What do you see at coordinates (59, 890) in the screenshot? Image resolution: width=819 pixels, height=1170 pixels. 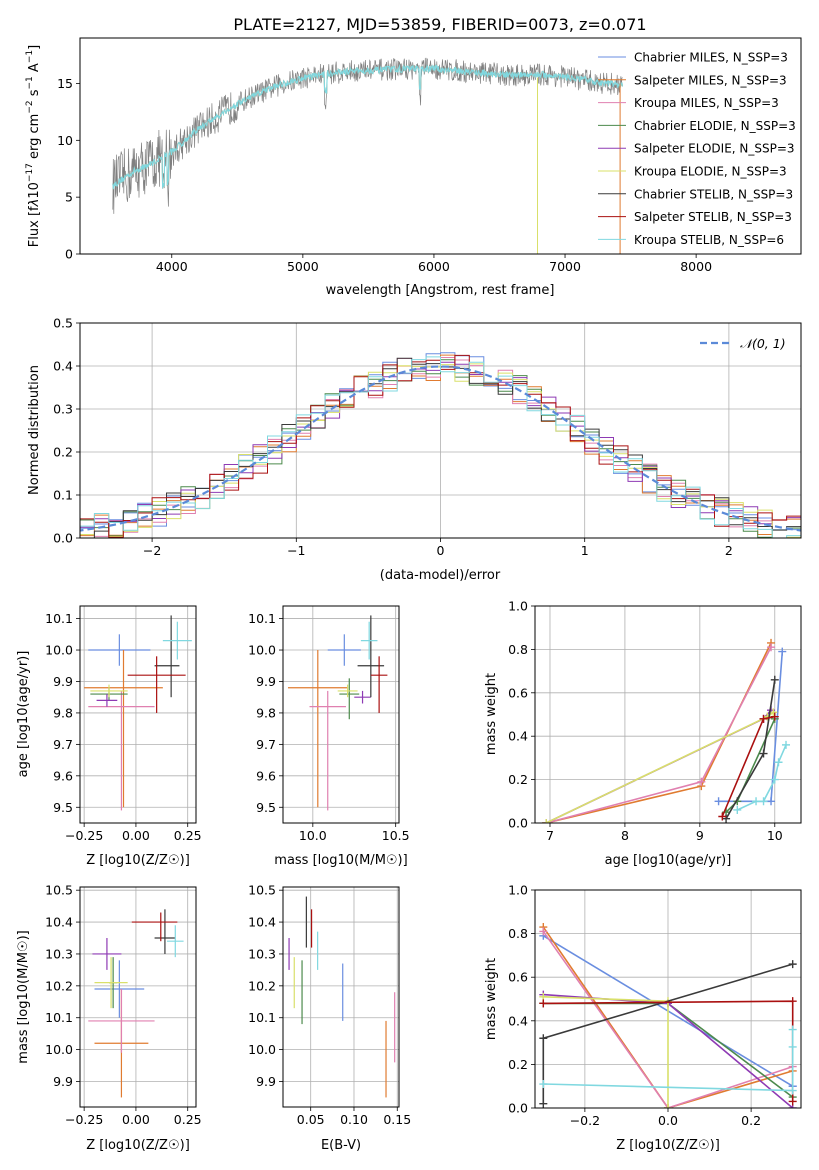 I see `y-tick-label: 10.5` at bounding box center [59, 890].